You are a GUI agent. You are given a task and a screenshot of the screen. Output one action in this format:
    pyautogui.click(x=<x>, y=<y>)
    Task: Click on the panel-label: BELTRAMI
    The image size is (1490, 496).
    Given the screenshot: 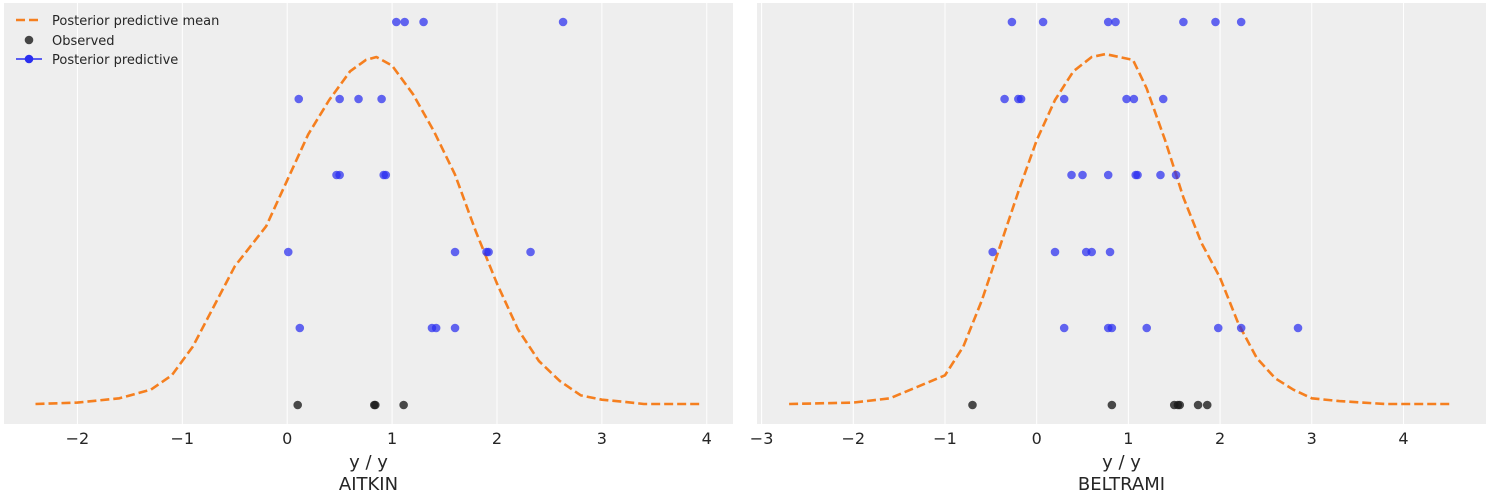 What is the action you would take?
    pyautogui.click(x=1121, y=484)
    